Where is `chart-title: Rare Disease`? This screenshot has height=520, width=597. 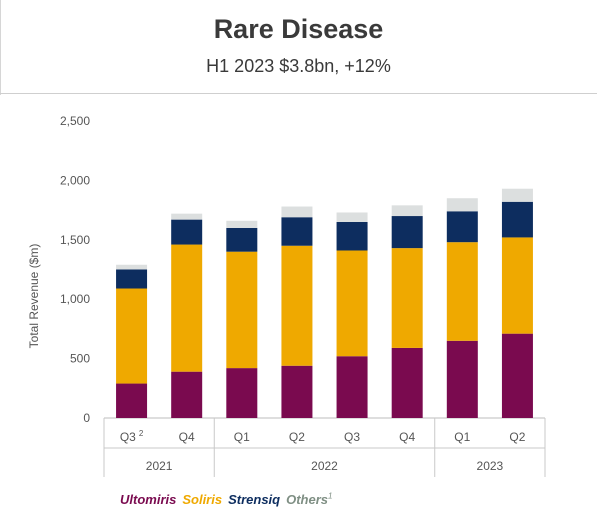
chart-title: Rare Disease is located at coordinates (298, 29).